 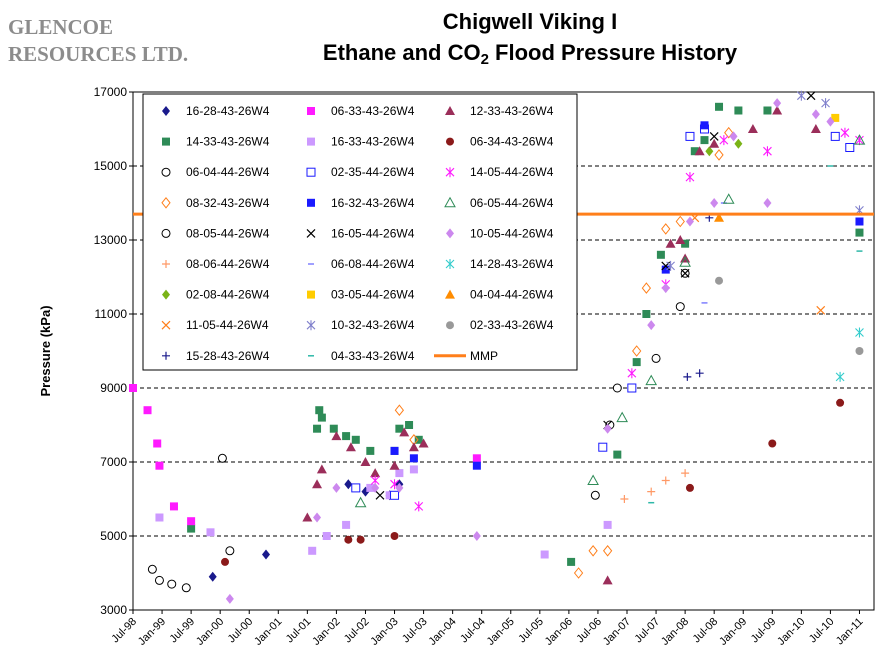 I want to click on legend-label: 06-33-43-26W4, so click(x=373, y=111).